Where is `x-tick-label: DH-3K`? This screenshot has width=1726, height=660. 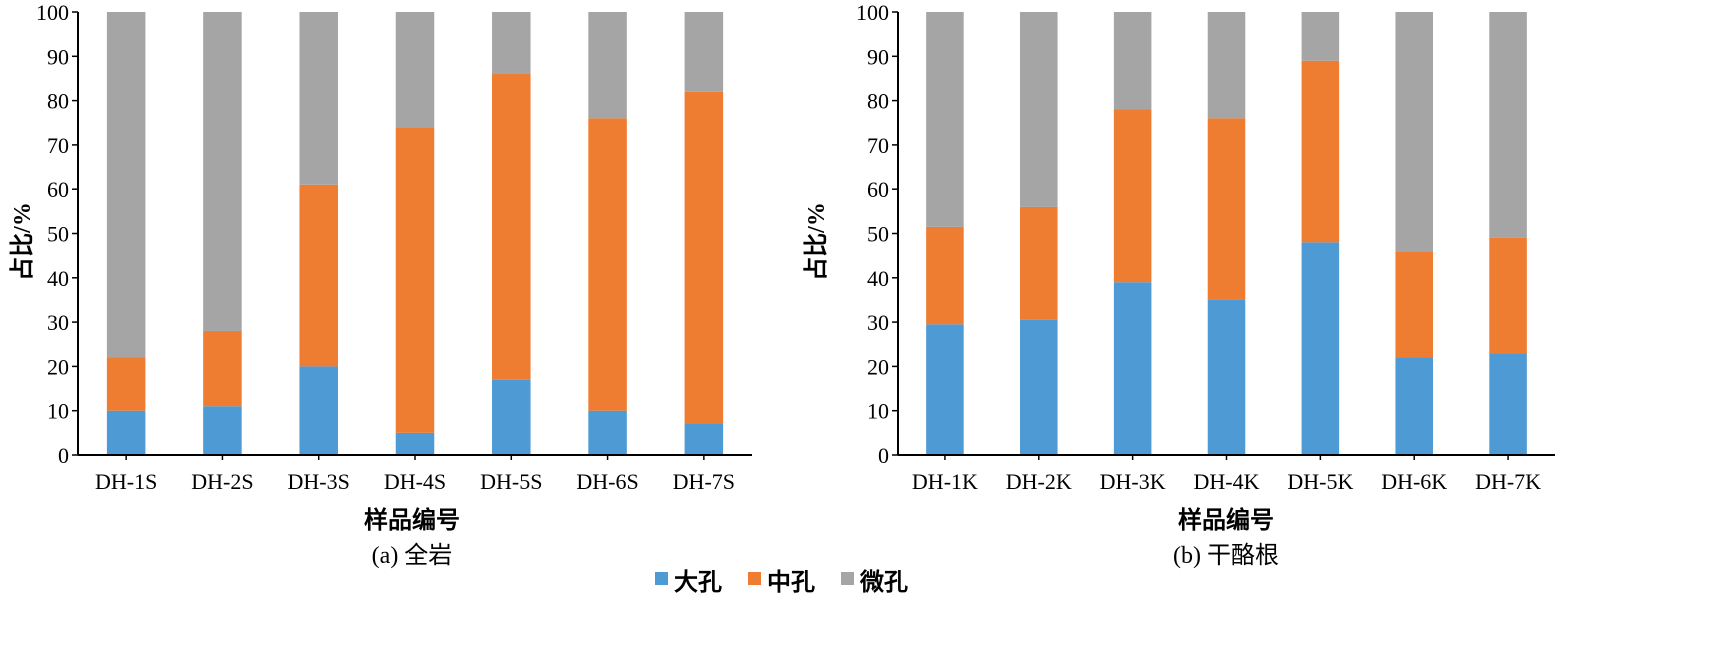
x-tick-label: DH-3K is located at coordinates (1133, 481).